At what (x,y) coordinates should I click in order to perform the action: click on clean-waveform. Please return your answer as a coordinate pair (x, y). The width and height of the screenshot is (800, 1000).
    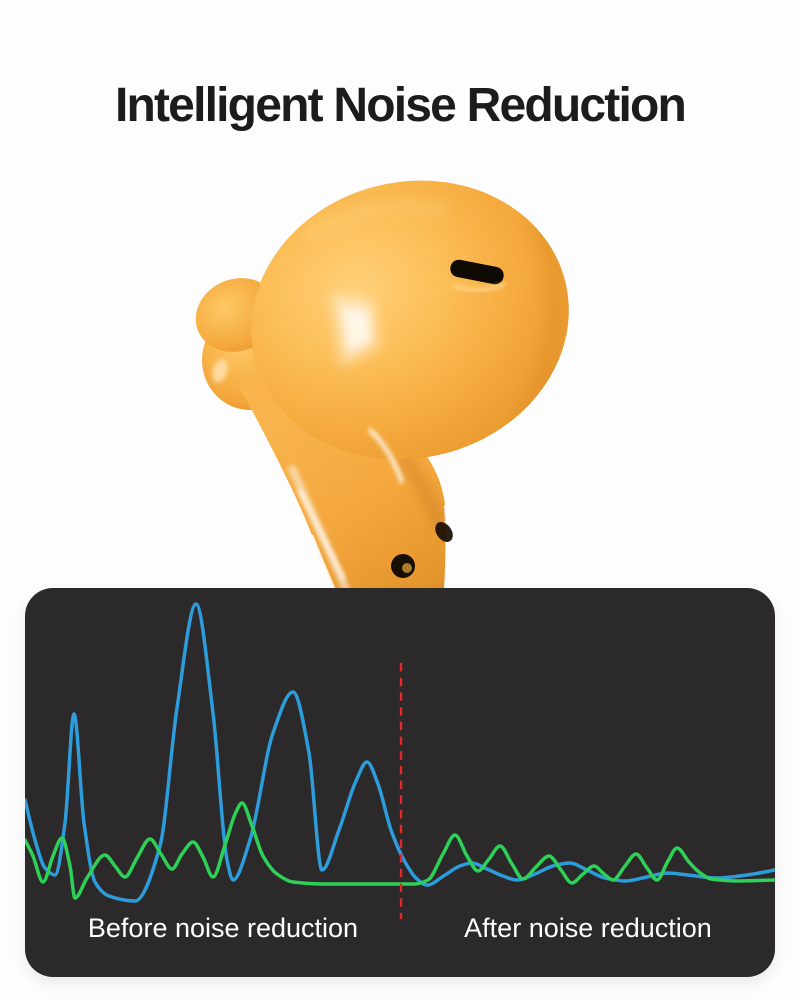
    Looking at the image, I should click on (400, 850).